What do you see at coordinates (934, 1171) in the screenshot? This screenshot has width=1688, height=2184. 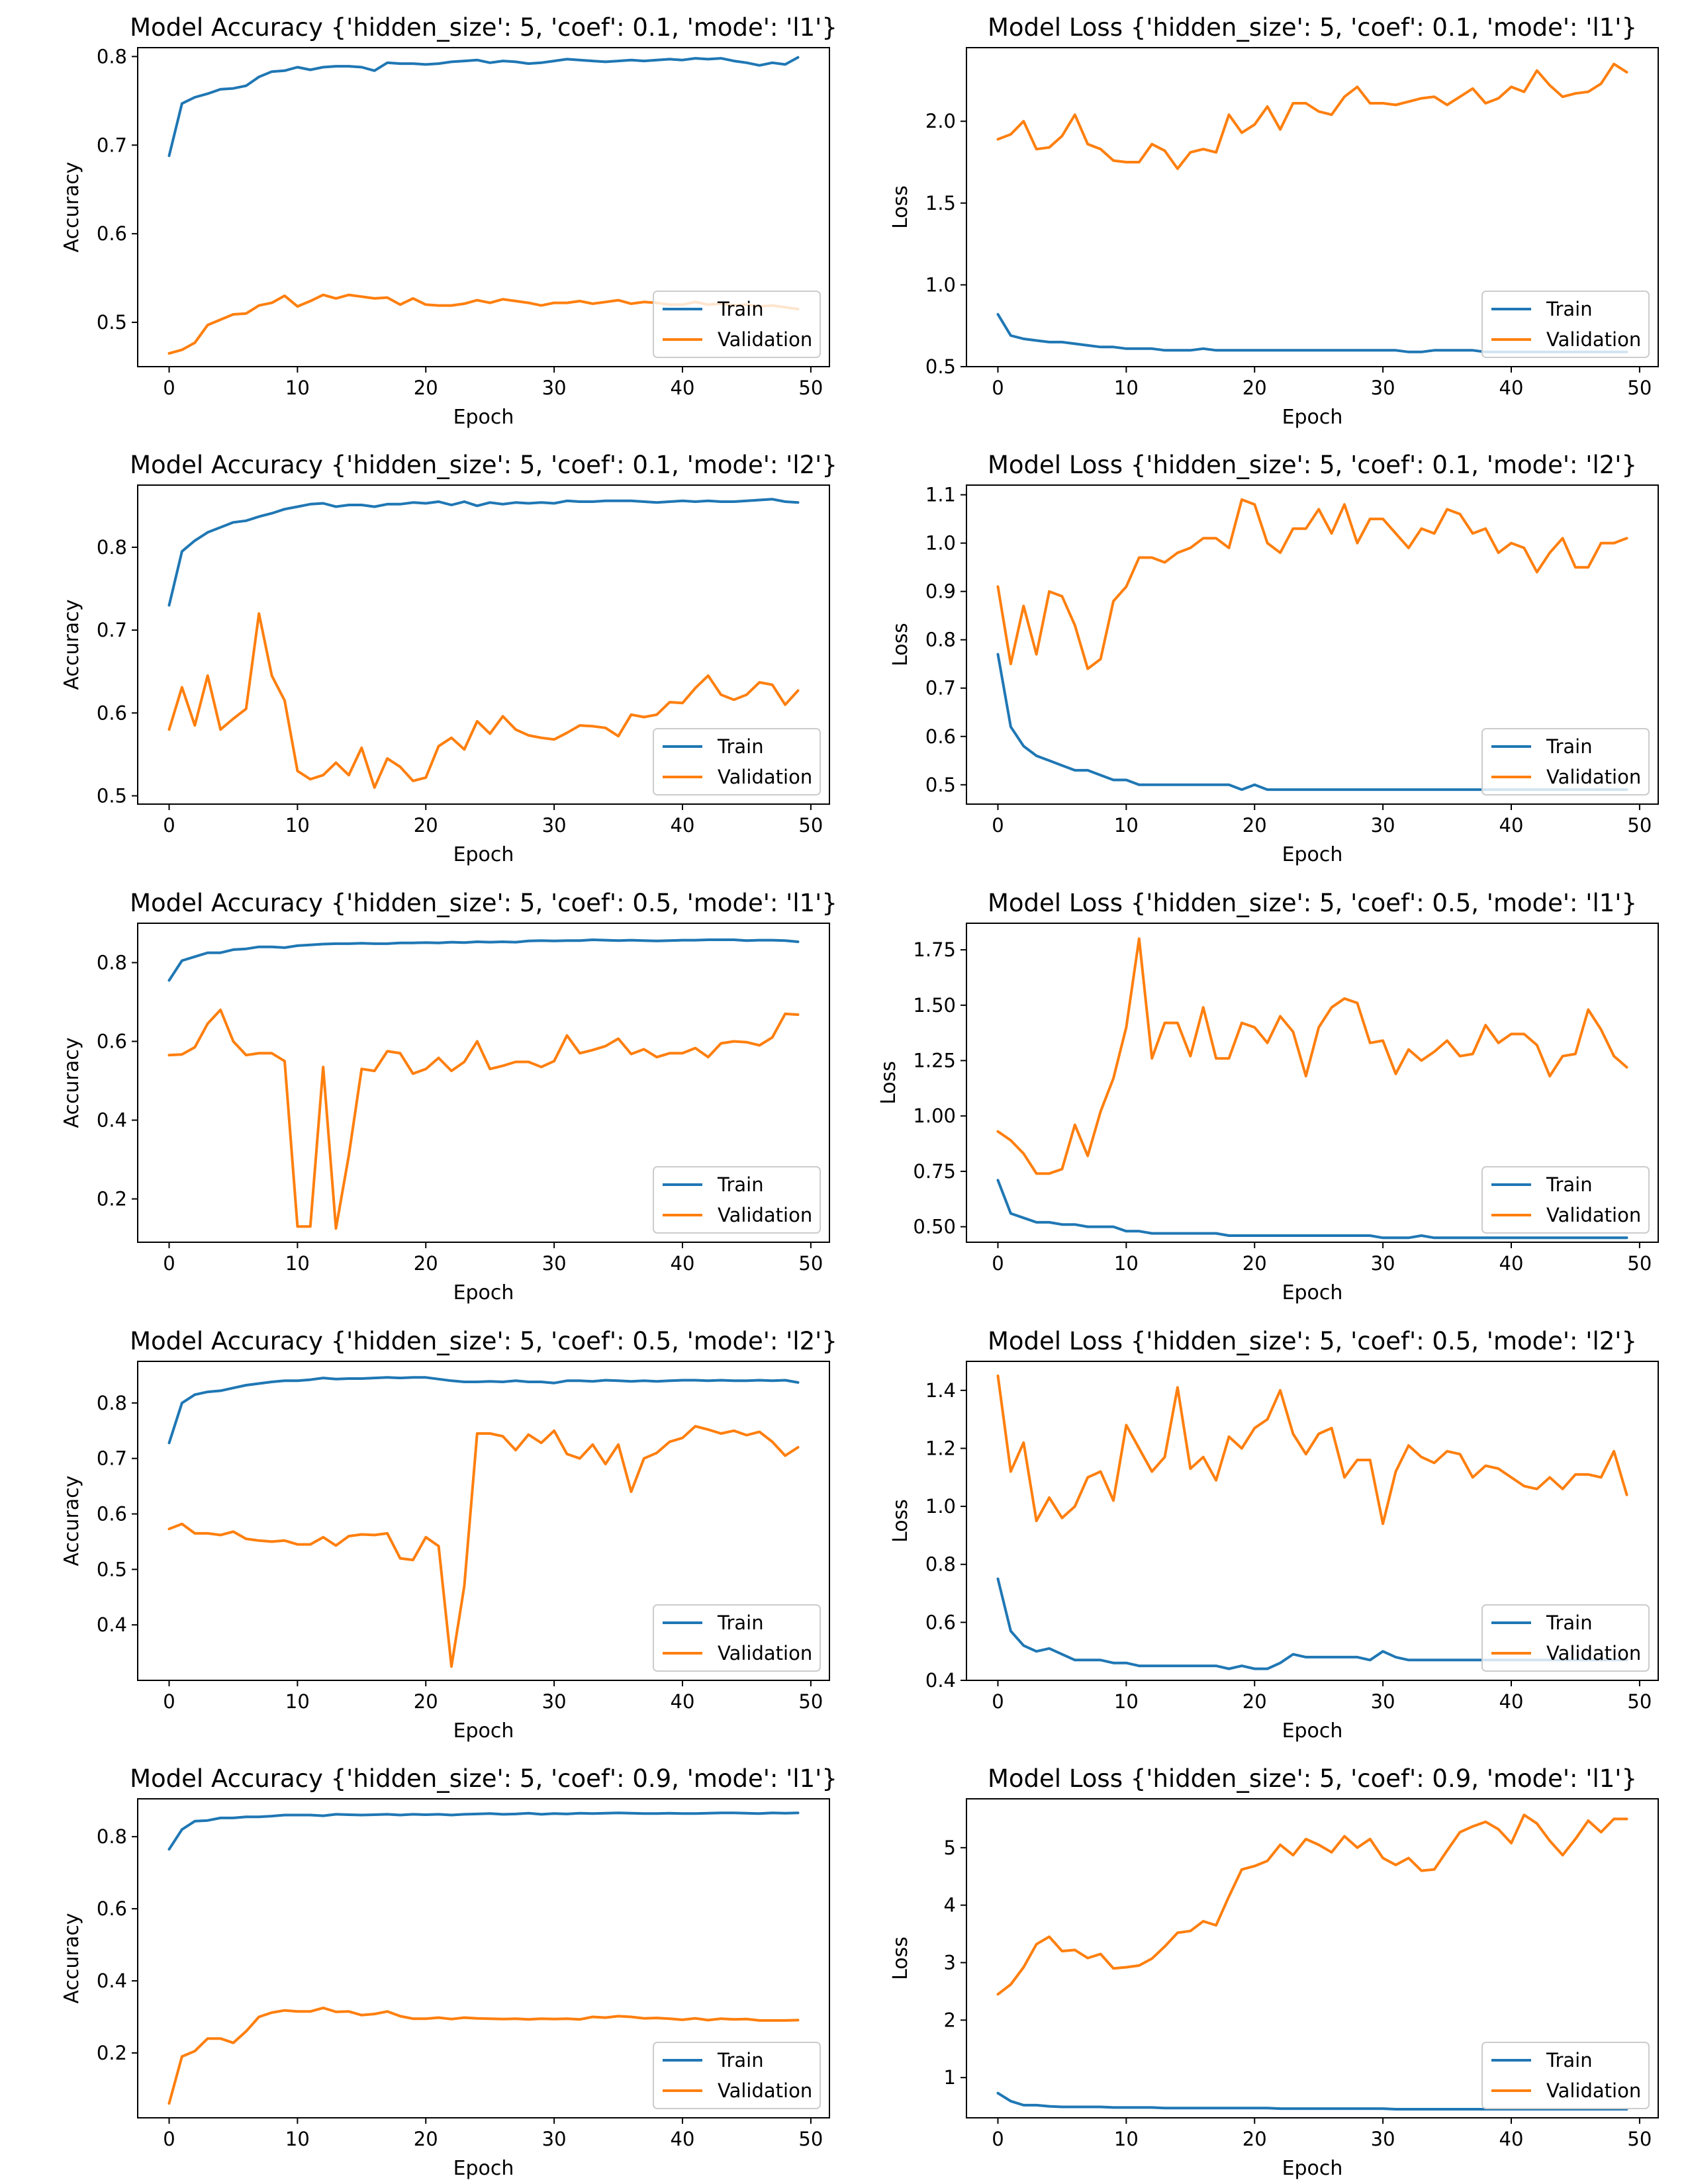 I see `y-tick-label: 0.75` at bounding box center [934, 1171].